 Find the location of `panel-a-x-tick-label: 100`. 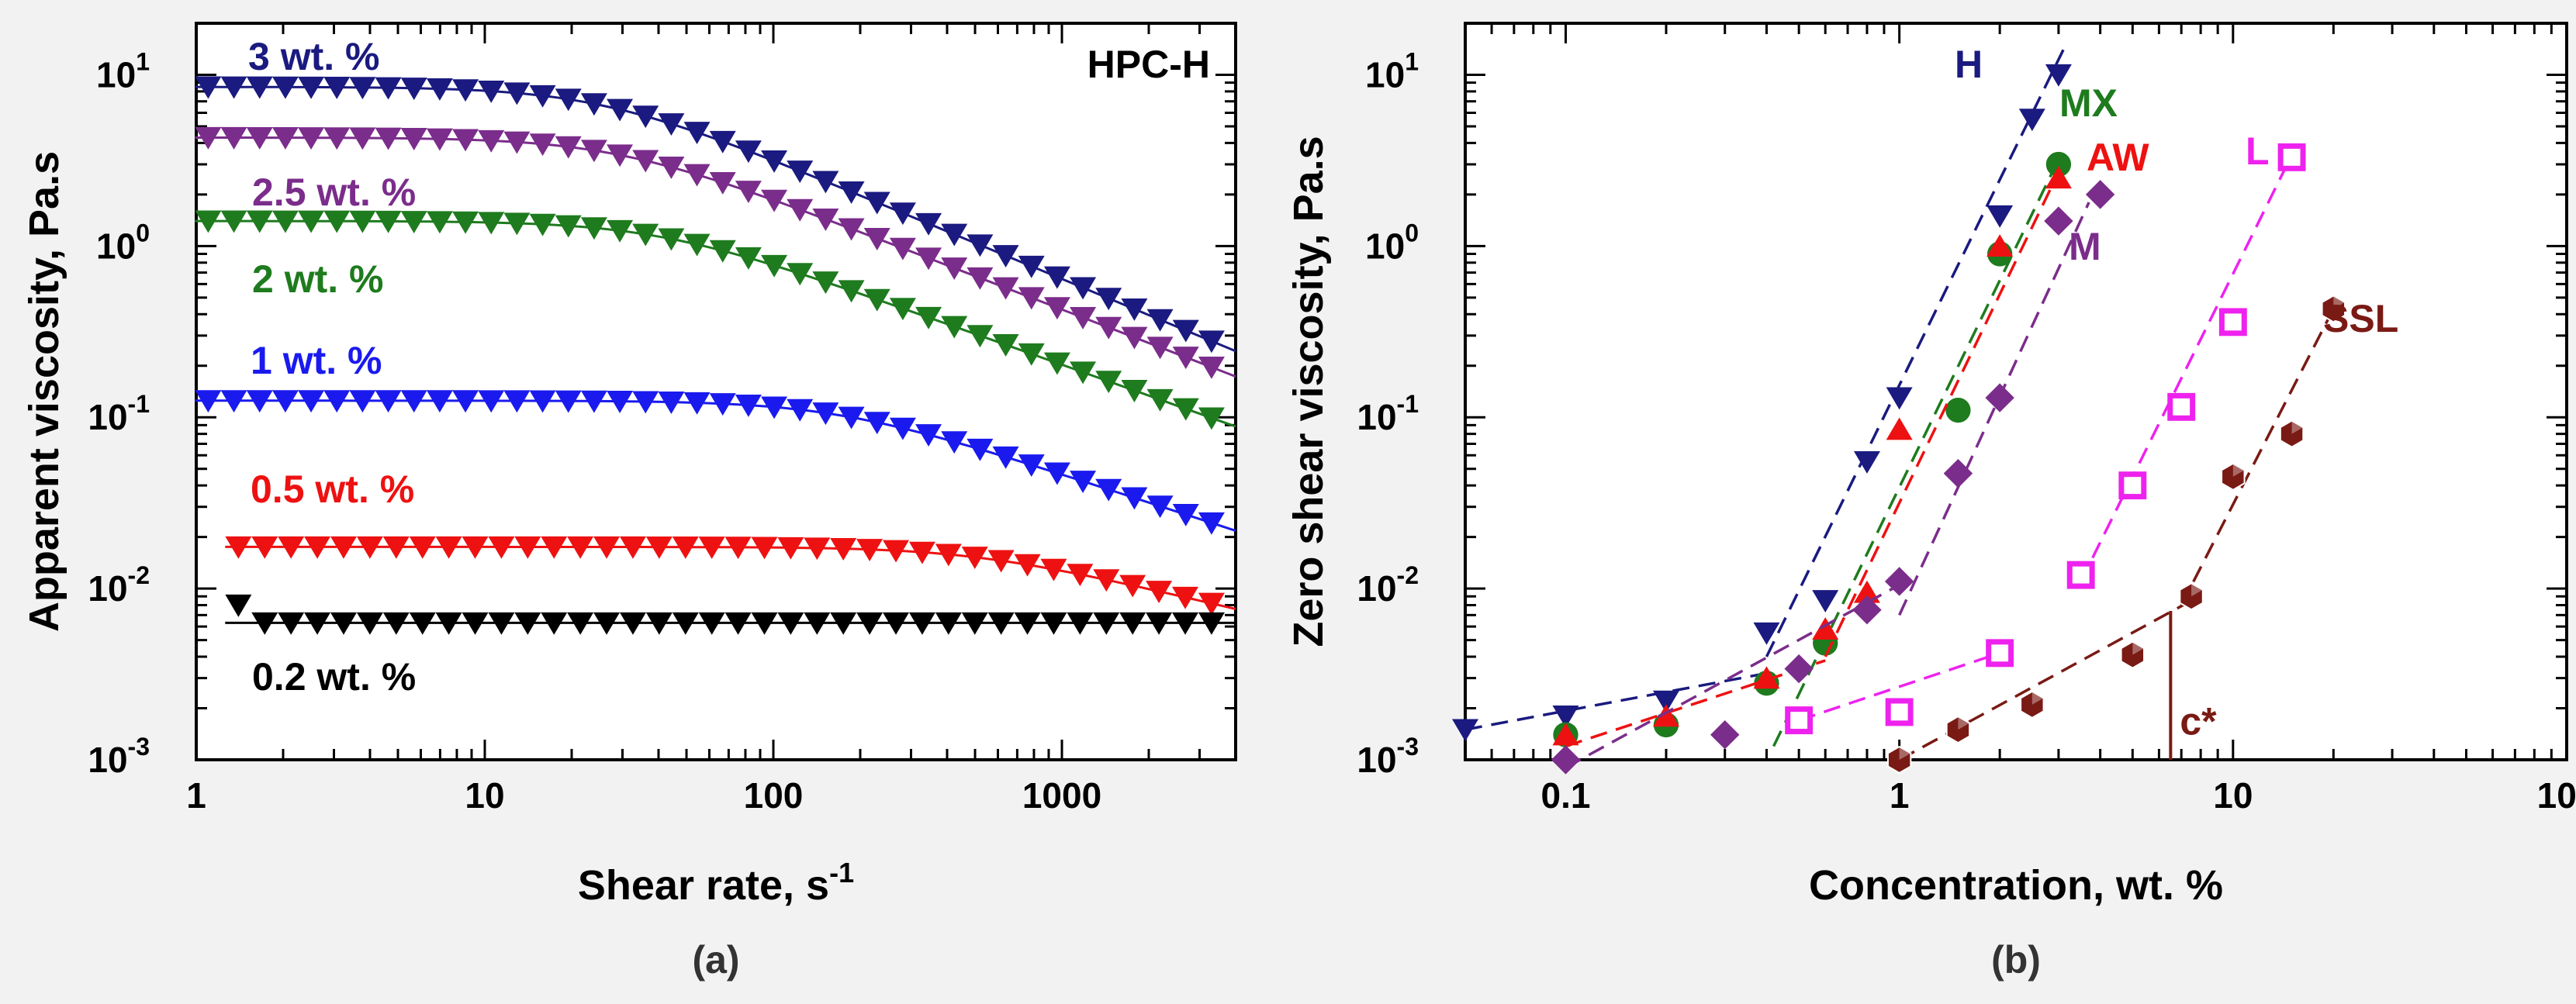

panel-a-x-tick-label: 100 is located at coordinates (774, 795).